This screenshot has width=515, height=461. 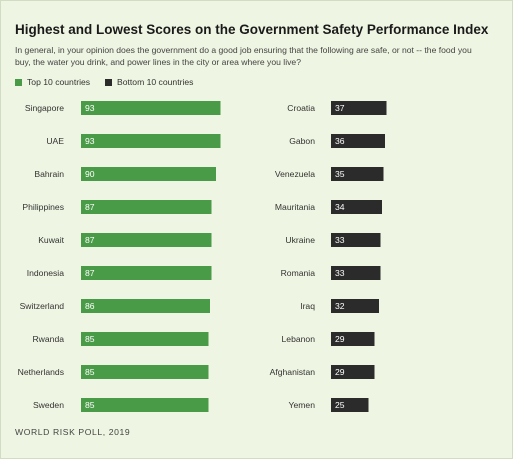 What do you see at coordinates (43, 207) in the screenshot?
I see `category-label-top: Philippines` at bounding box center [43, 207].